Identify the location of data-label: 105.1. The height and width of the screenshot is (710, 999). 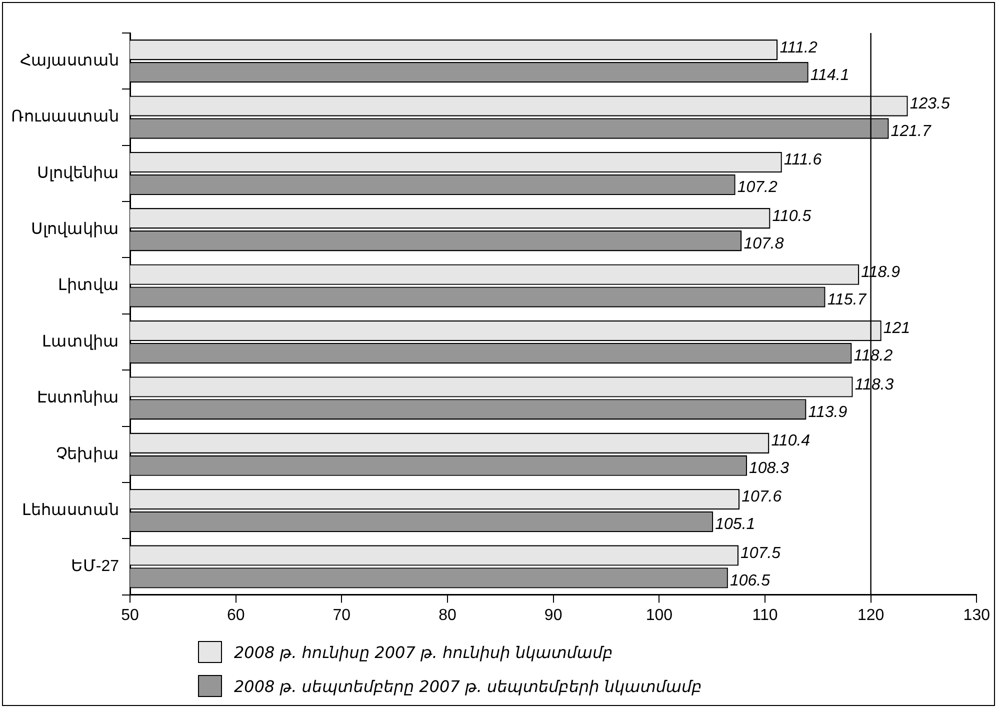
(735, 525).